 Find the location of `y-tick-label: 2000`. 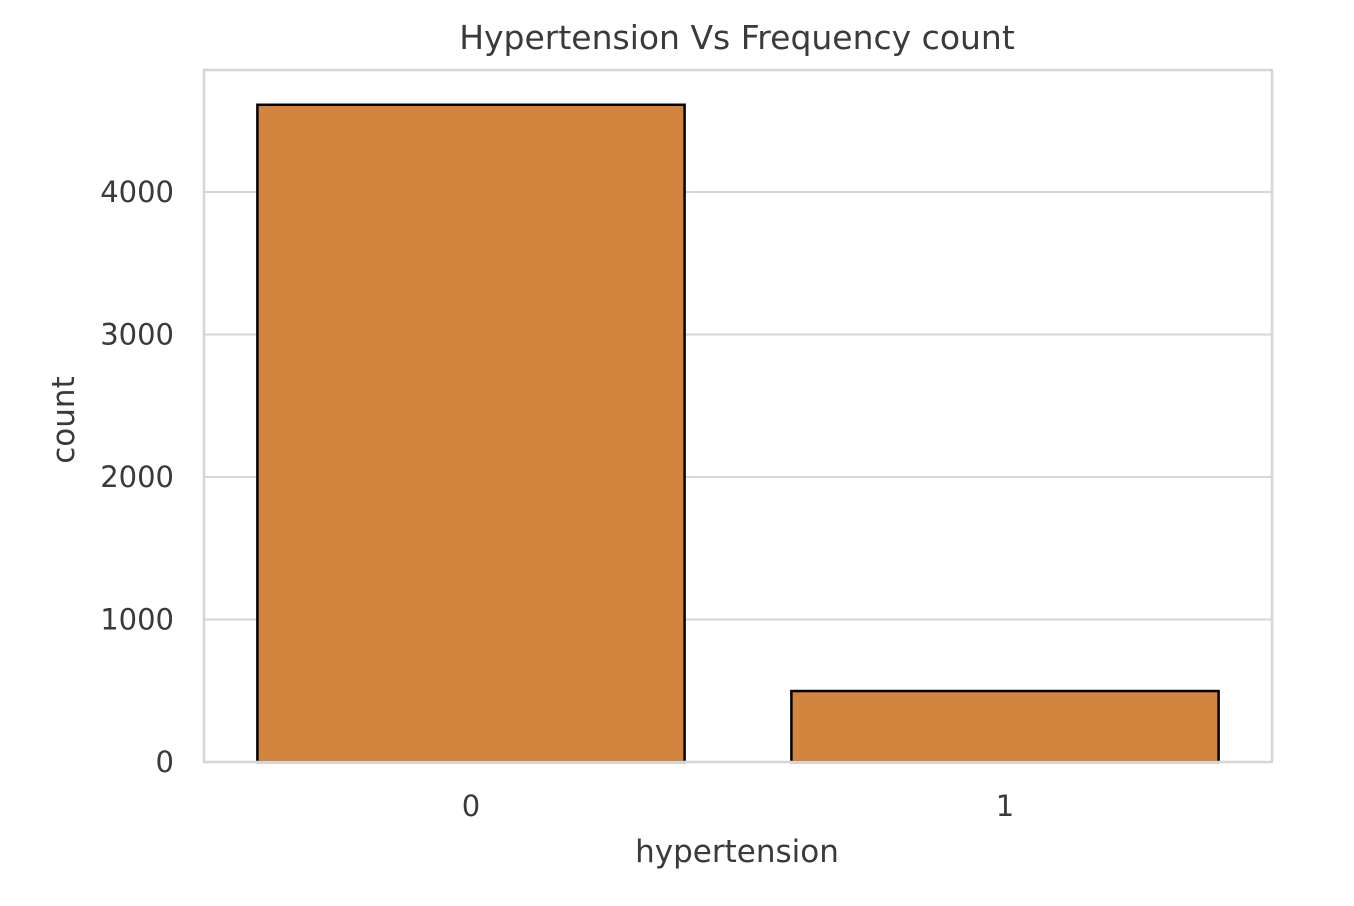

y-tick-label: 2000 is located at coordinates (137, 477).